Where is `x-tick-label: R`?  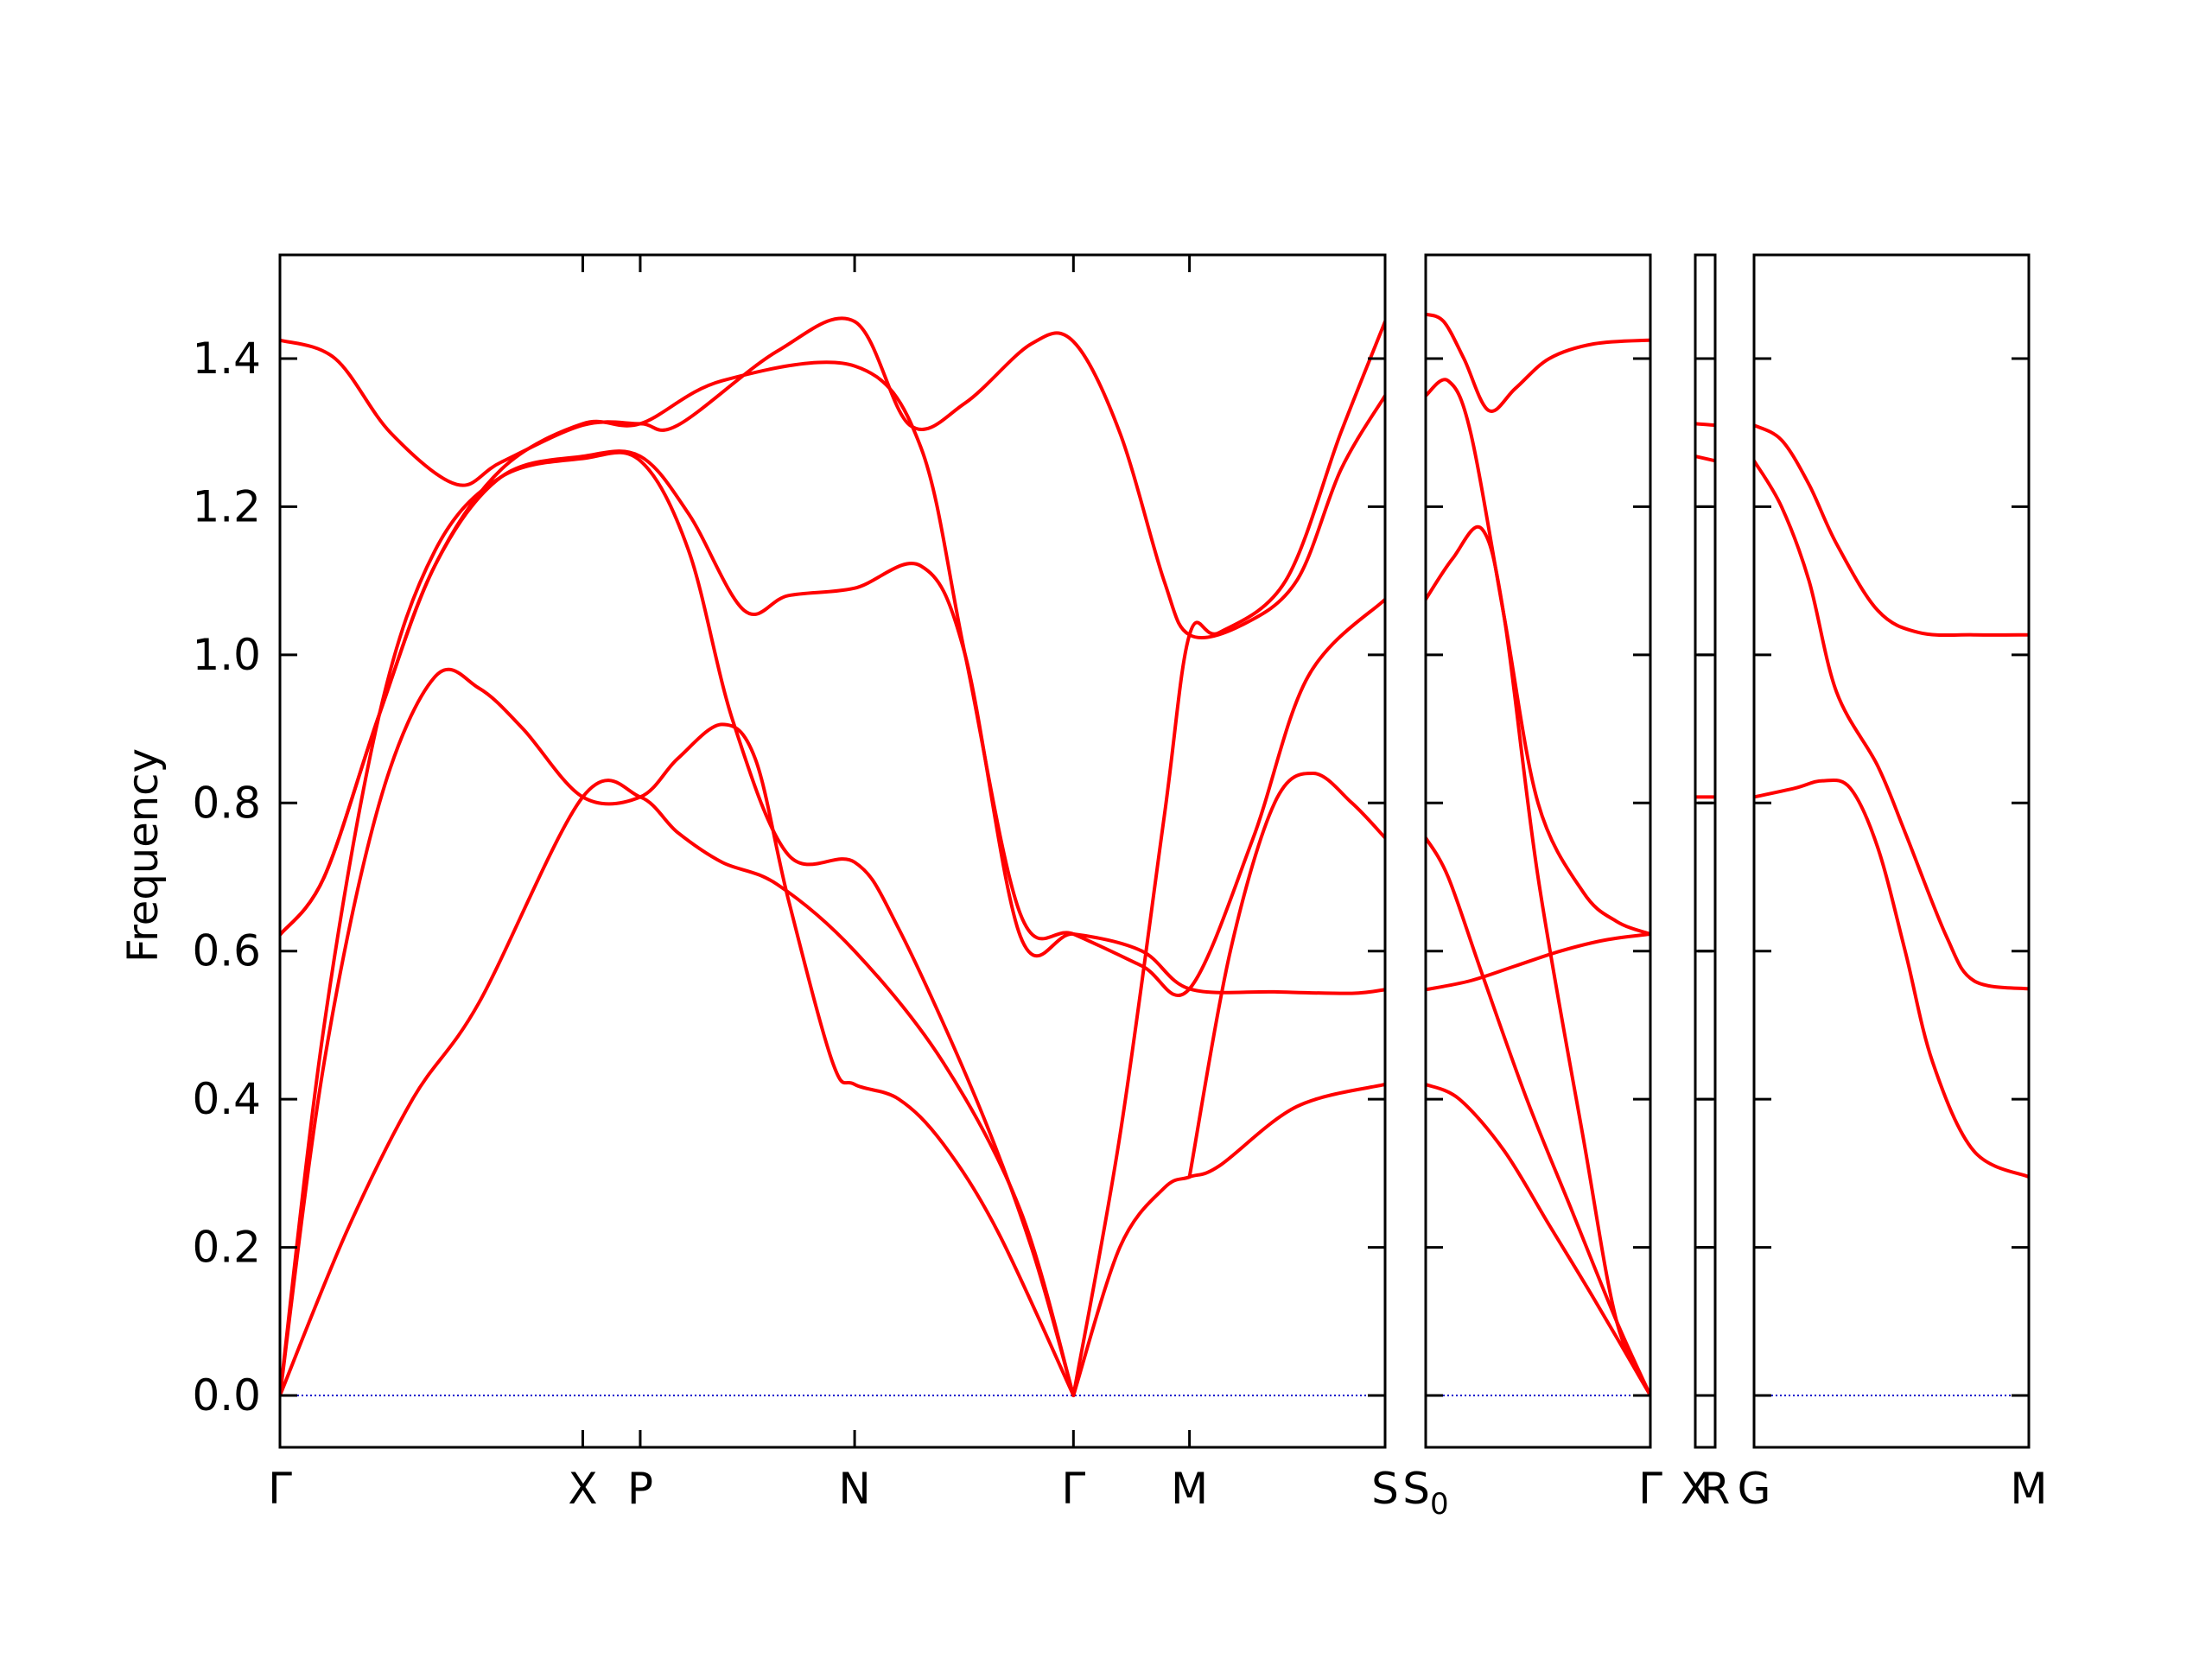
x-tick-label: R is located at coordinates (1715, 1489).